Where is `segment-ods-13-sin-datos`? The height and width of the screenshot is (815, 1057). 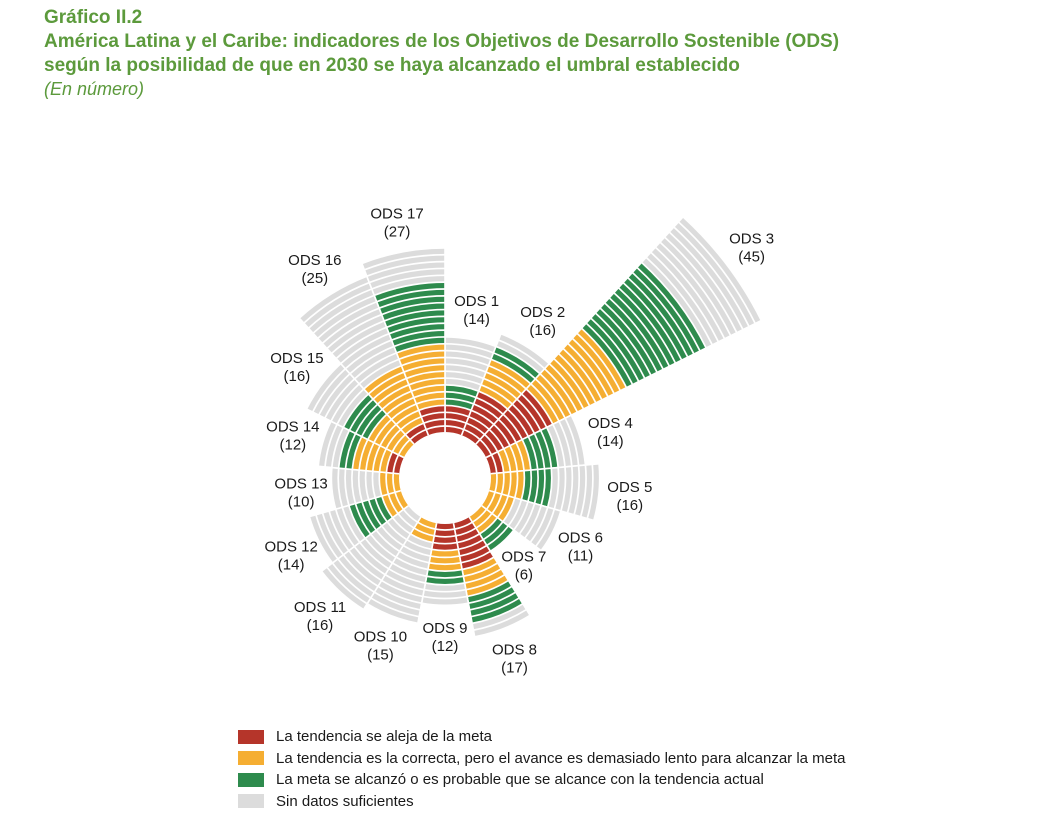
segment-ods-13-sin-datos is located at coordinates (356, 488).